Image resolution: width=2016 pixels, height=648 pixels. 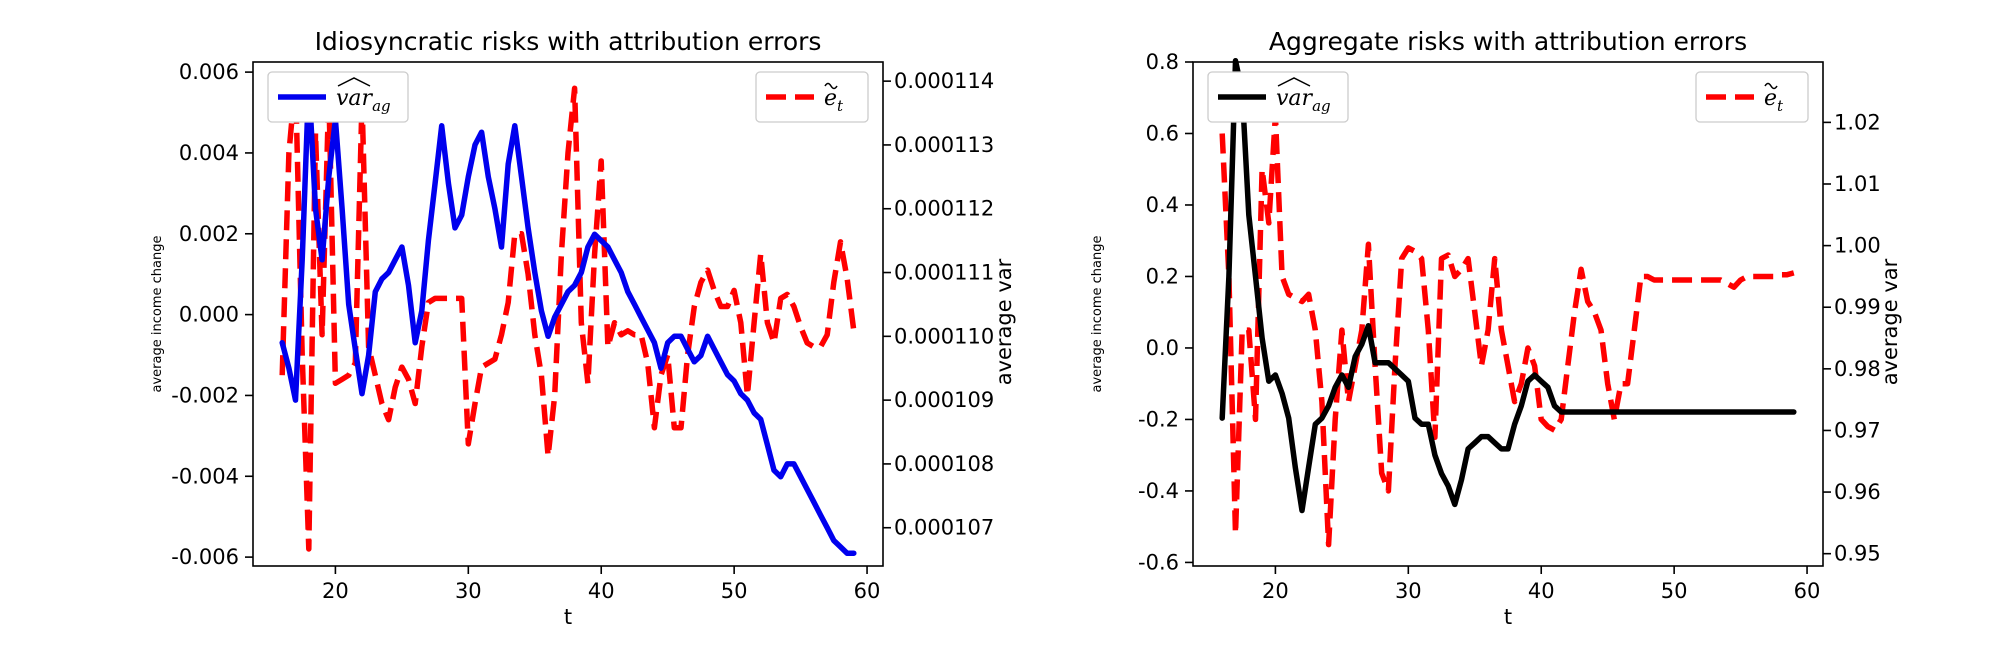 What do you see at coordinates (1162, 205) in the screenshot?
I see `y-tick-label-left: 0.4` at bounding box center [1162, 205].